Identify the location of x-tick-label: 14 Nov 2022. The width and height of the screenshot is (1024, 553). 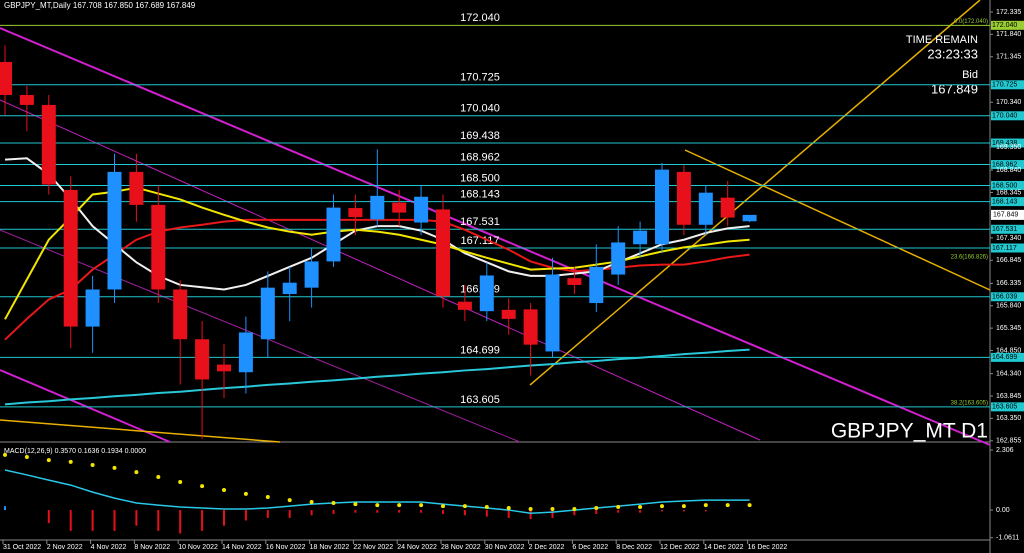
(242, 547).